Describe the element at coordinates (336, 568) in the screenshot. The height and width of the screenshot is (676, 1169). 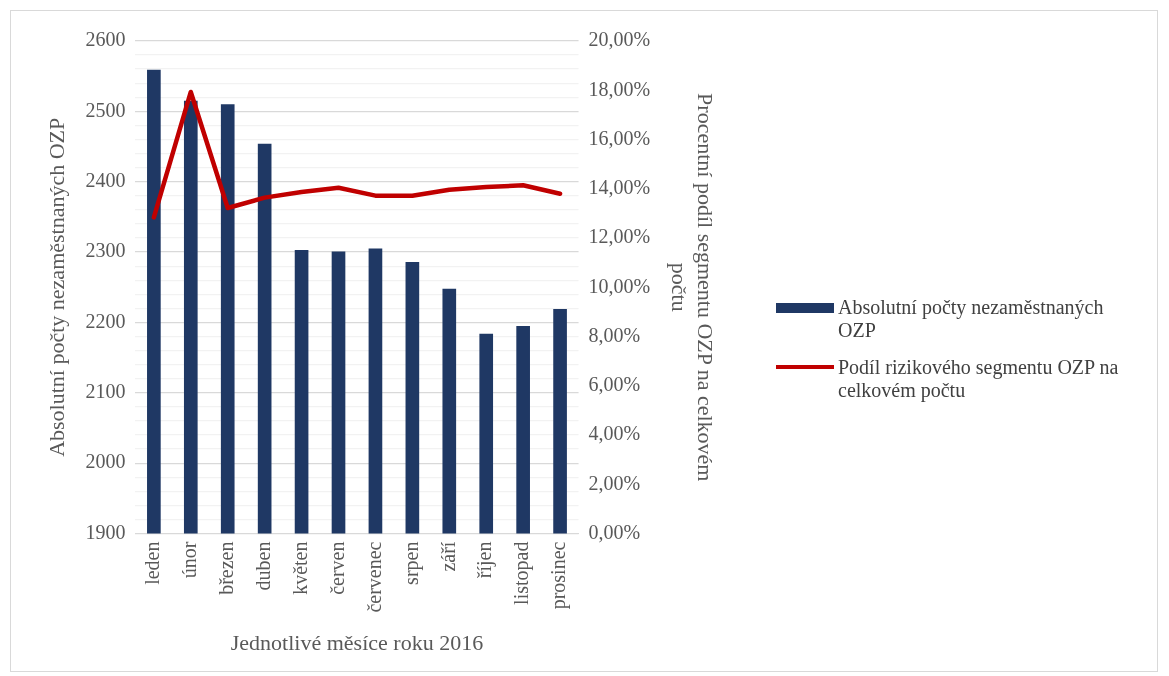
I see `x-tick-label: červen` at that location.